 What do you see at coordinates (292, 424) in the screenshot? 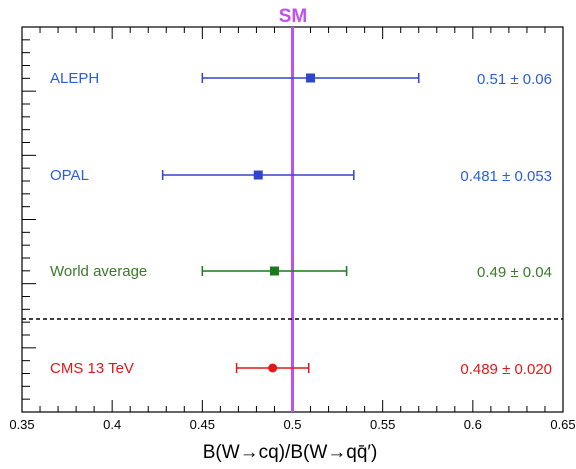
I see `x-tick-label: 0.5` at bounding box center [292, 424].